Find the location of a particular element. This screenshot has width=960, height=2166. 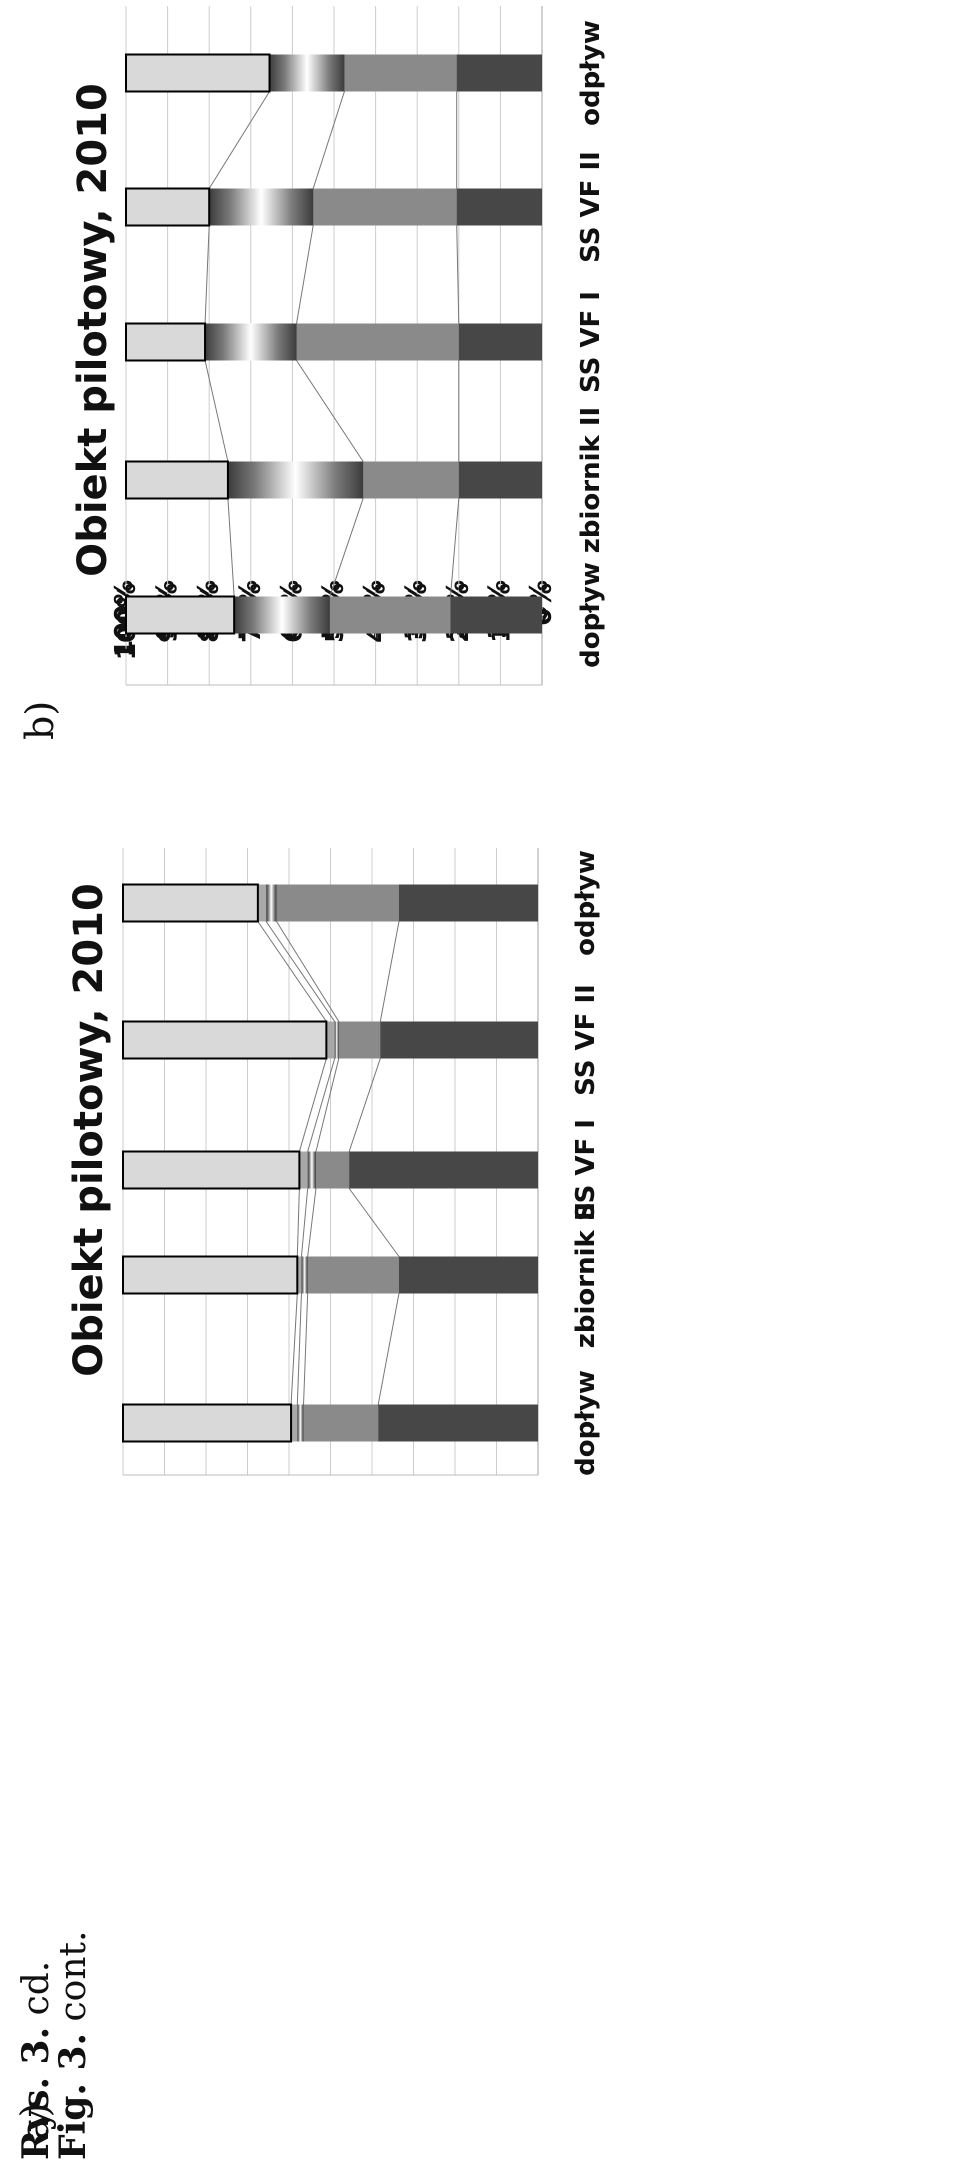

figure-caption: Rys. 3. cd.Fig. 3. cont. is located at coordinates (54, 2045).